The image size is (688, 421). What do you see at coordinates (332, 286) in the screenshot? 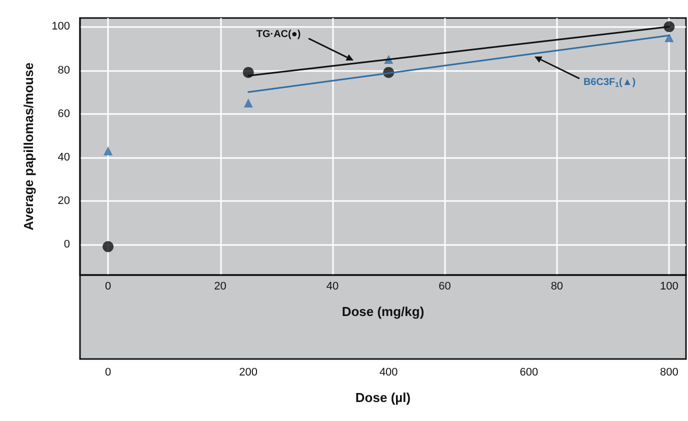
I see `x-tick-label: 40` at bounding box center [332, 286].